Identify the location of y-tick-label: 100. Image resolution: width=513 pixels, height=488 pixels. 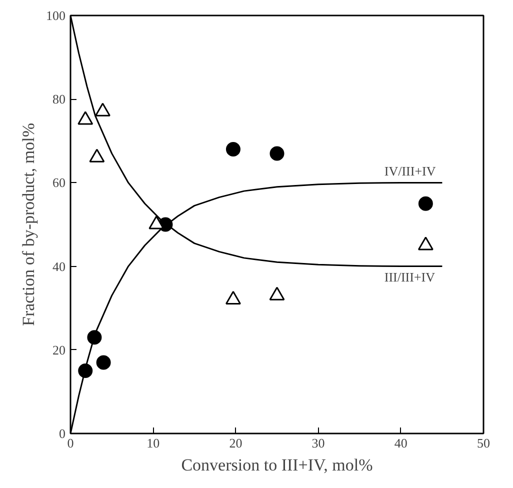
(56, 15).